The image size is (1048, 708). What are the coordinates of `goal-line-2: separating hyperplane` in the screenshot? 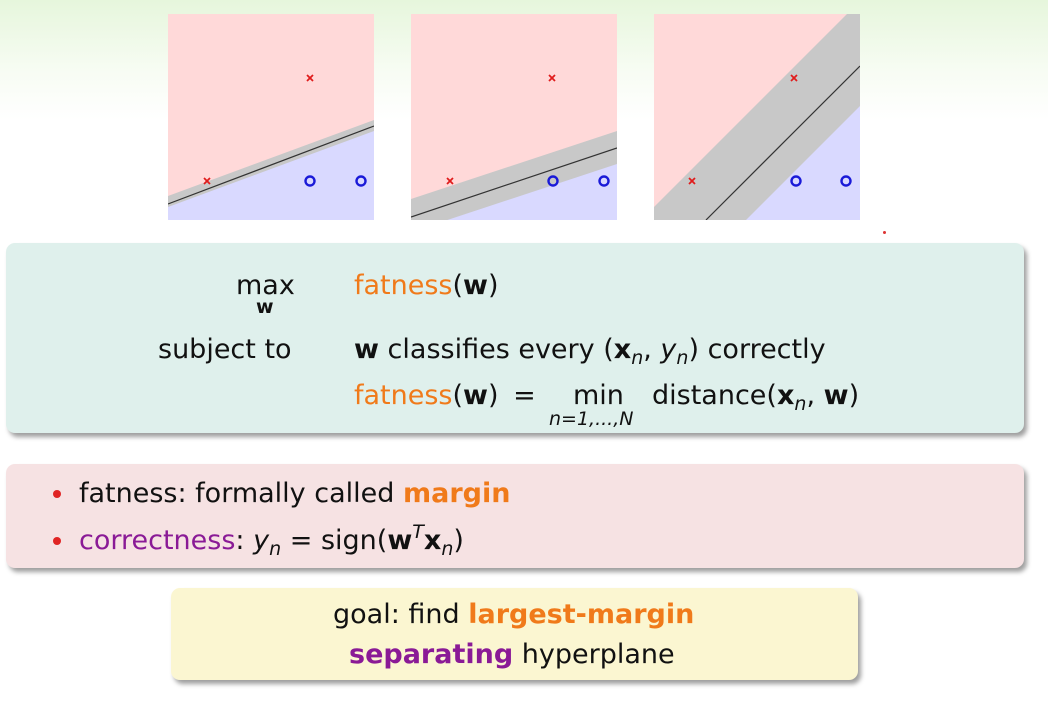 It's located at (512, 654).